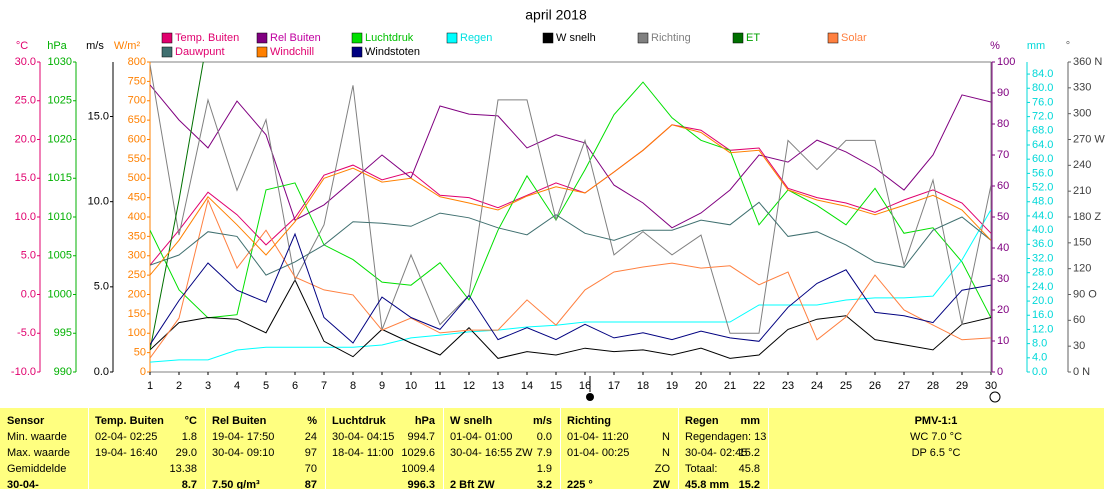 The height and width of the screenshot is (489, 1117). What do you see at coordinates (995, 397) in the screenshot?
I see `end-marker` at bounding box center [995, 397].